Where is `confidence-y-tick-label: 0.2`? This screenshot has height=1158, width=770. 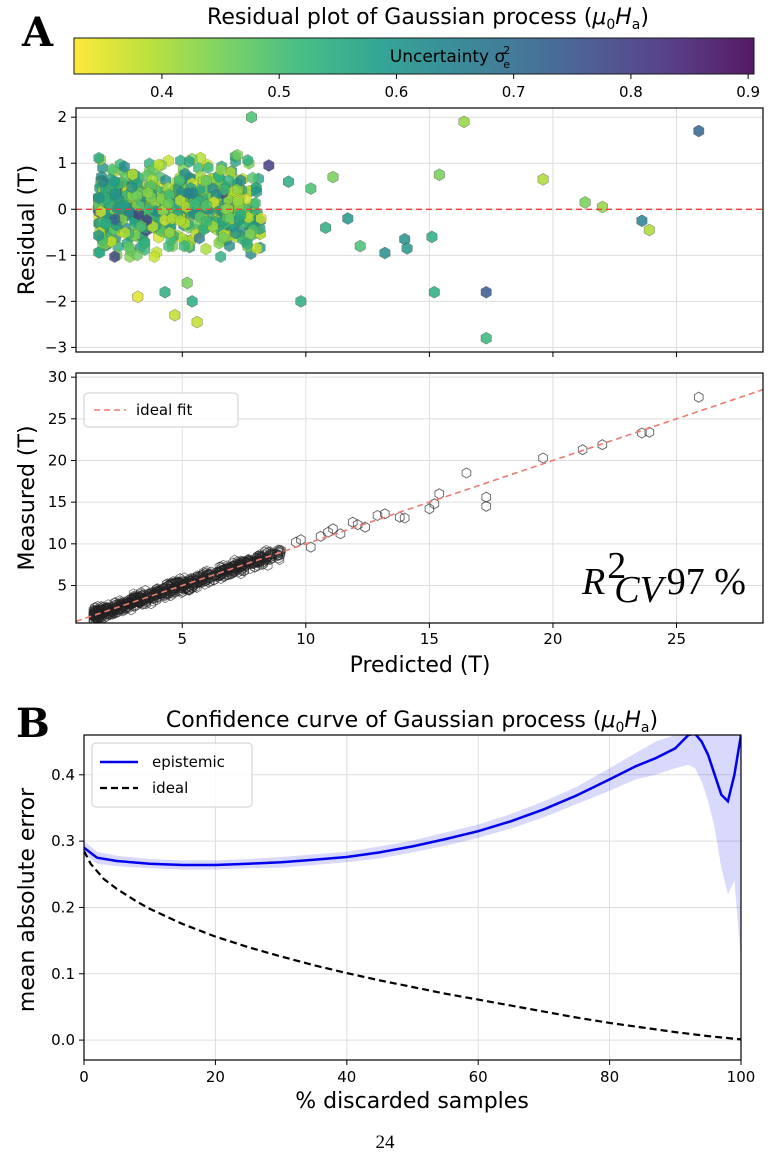
confidence-y-tick-label: 0.2 is located at coordinates (63, 907).